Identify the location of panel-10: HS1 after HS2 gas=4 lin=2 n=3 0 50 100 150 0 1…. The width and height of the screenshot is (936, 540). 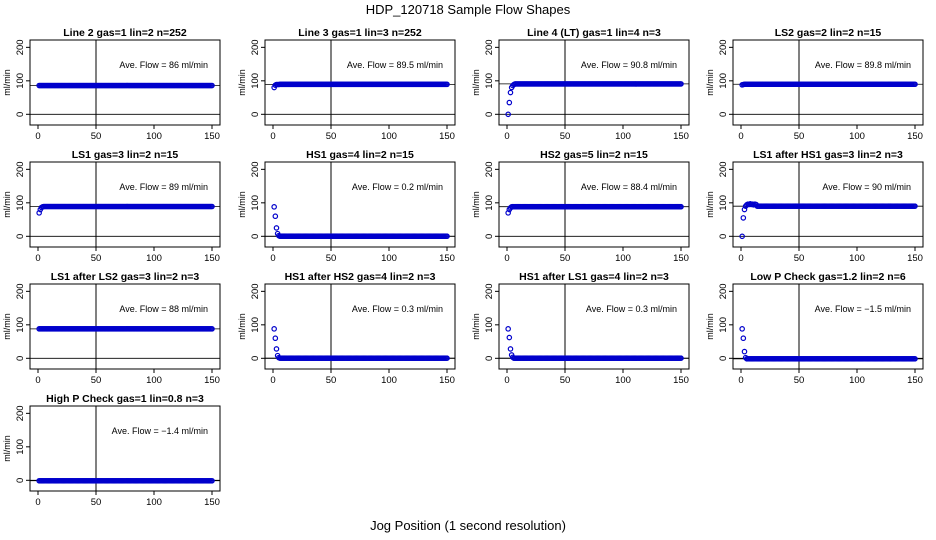
(346, 328).